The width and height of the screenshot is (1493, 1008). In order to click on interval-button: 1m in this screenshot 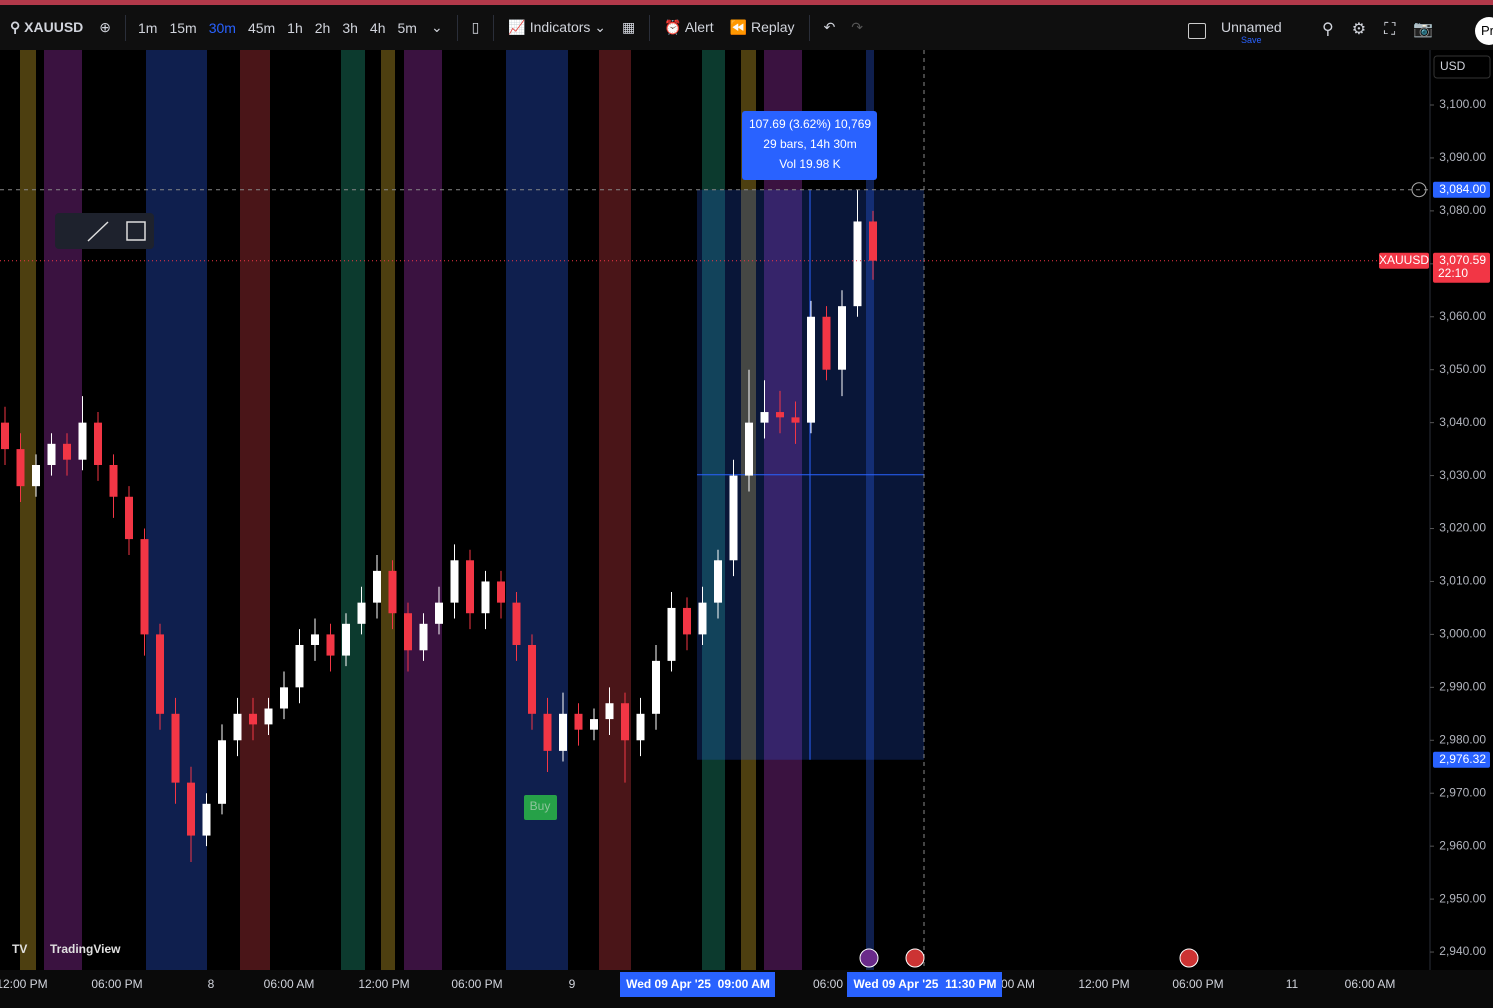, I will do `click(148, 27)`.